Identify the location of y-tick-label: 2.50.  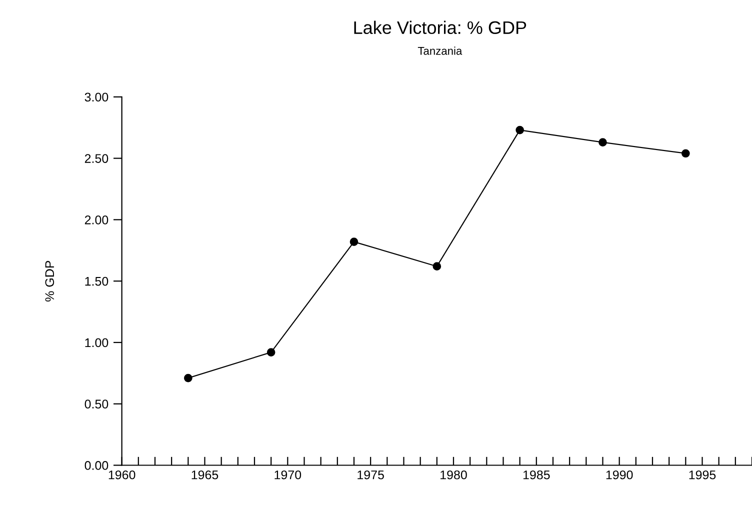
(96, 158).